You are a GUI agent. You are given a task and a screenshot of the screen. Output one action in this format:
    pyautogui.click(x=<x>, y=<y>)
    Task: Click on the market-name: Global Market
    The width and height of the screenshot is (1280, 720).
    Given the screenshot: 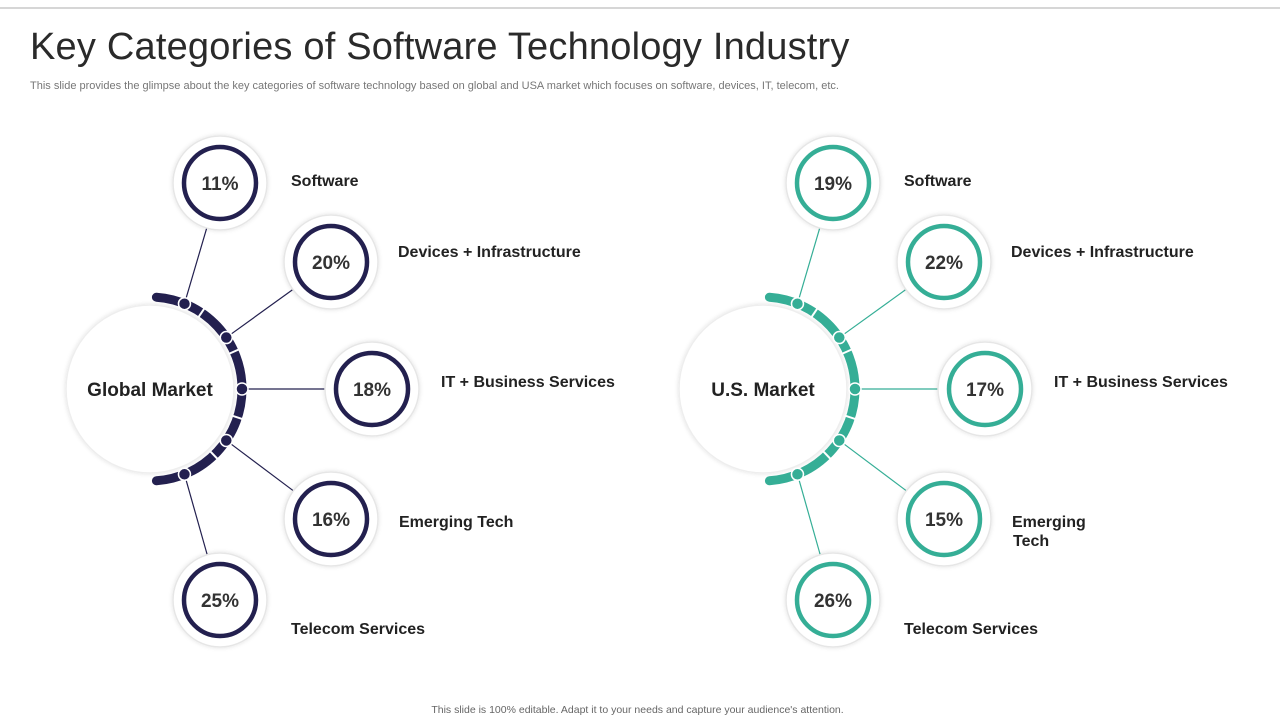 What is the action you would take?
    pyautogui.click(x=150, y=390)
    